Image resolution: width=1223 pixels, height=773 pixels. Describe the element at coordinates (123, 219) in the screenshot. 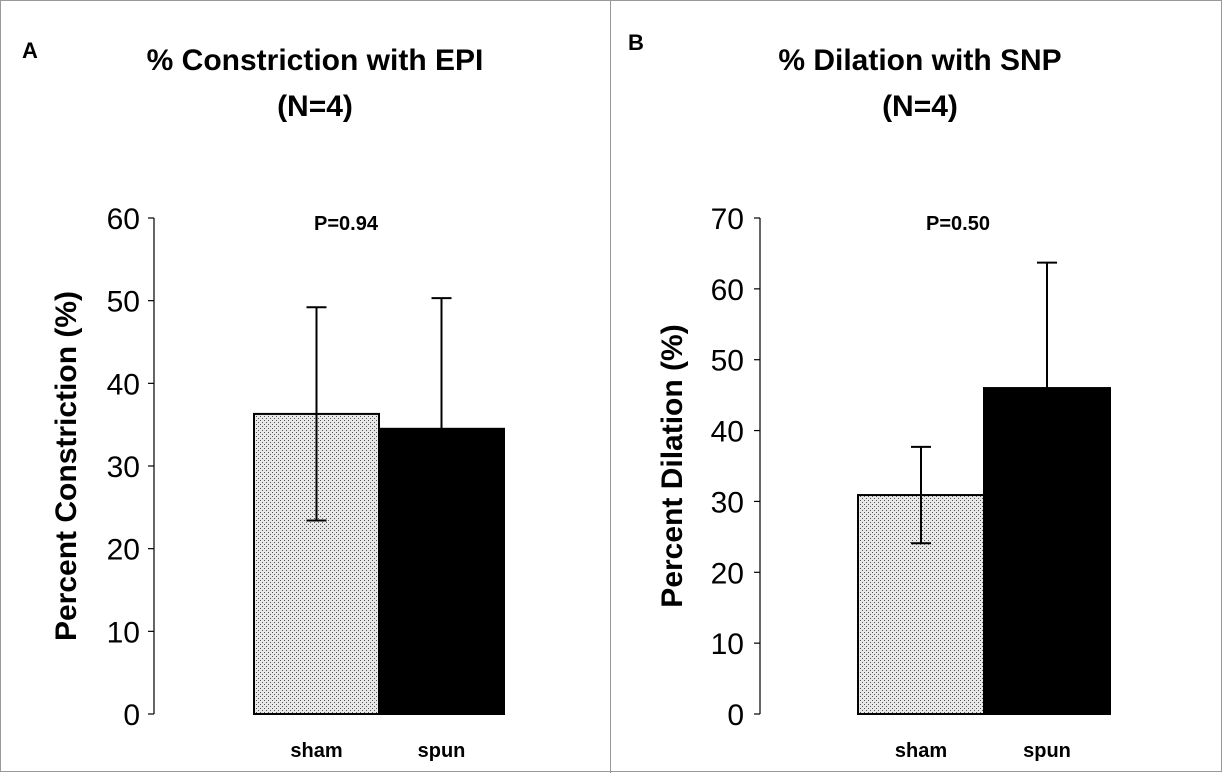

I see `y-tick-label-a: 60` at that location.